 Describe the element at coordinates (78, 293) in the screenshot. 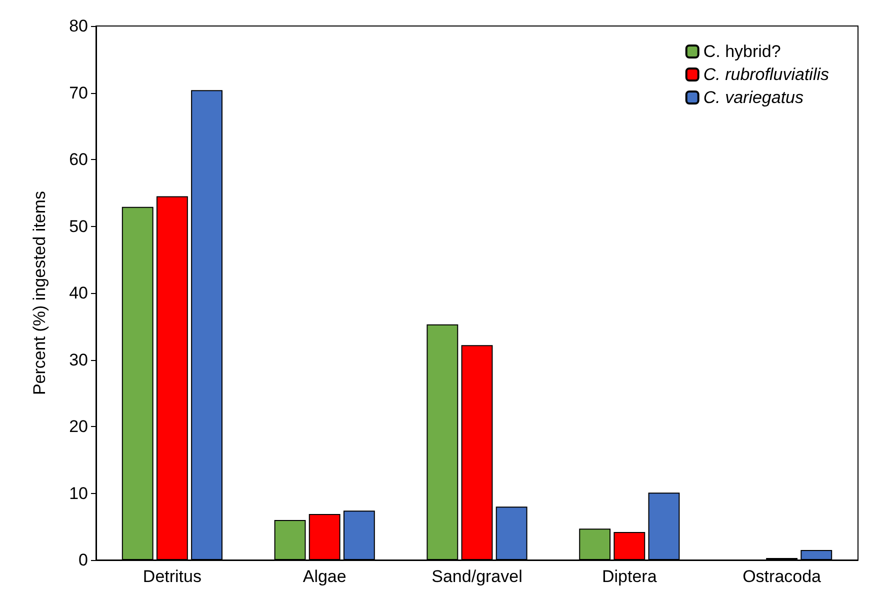

I see `y-tick-label: 40` at that location.